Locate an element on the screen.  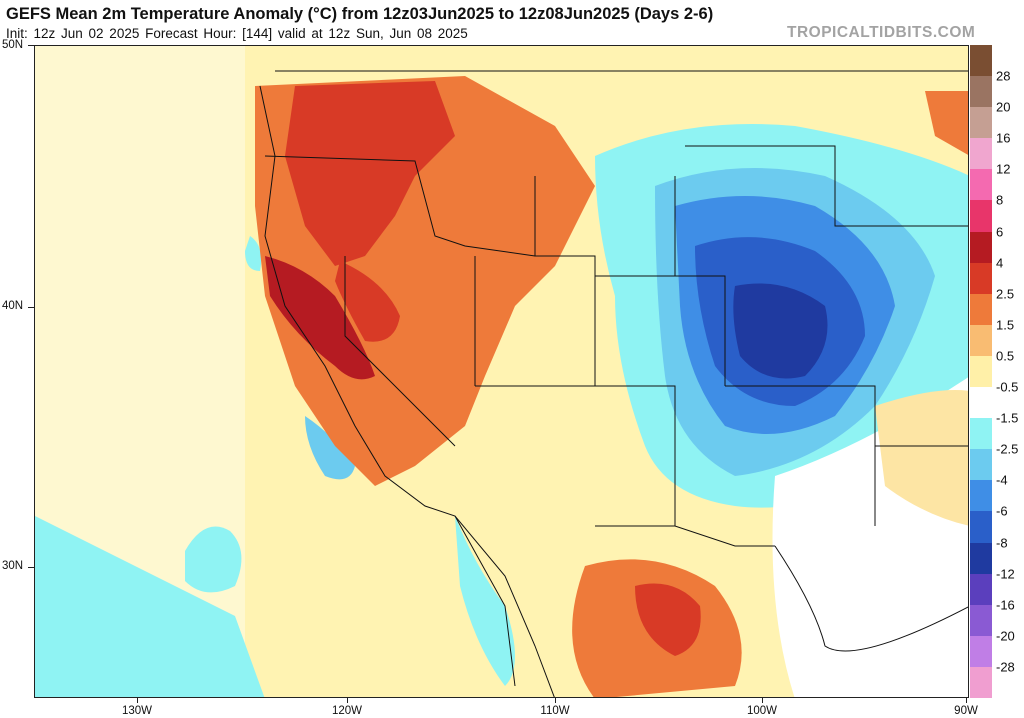
legend-label: 8 is located at coordinates (1000, 200).